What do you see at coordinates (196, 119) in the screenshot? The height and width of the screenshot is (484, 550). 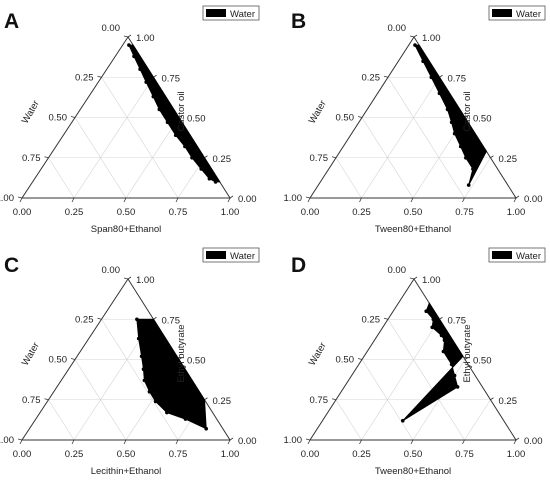 I see `tick-label-right: 0.50` at bounding box center [196, 119].